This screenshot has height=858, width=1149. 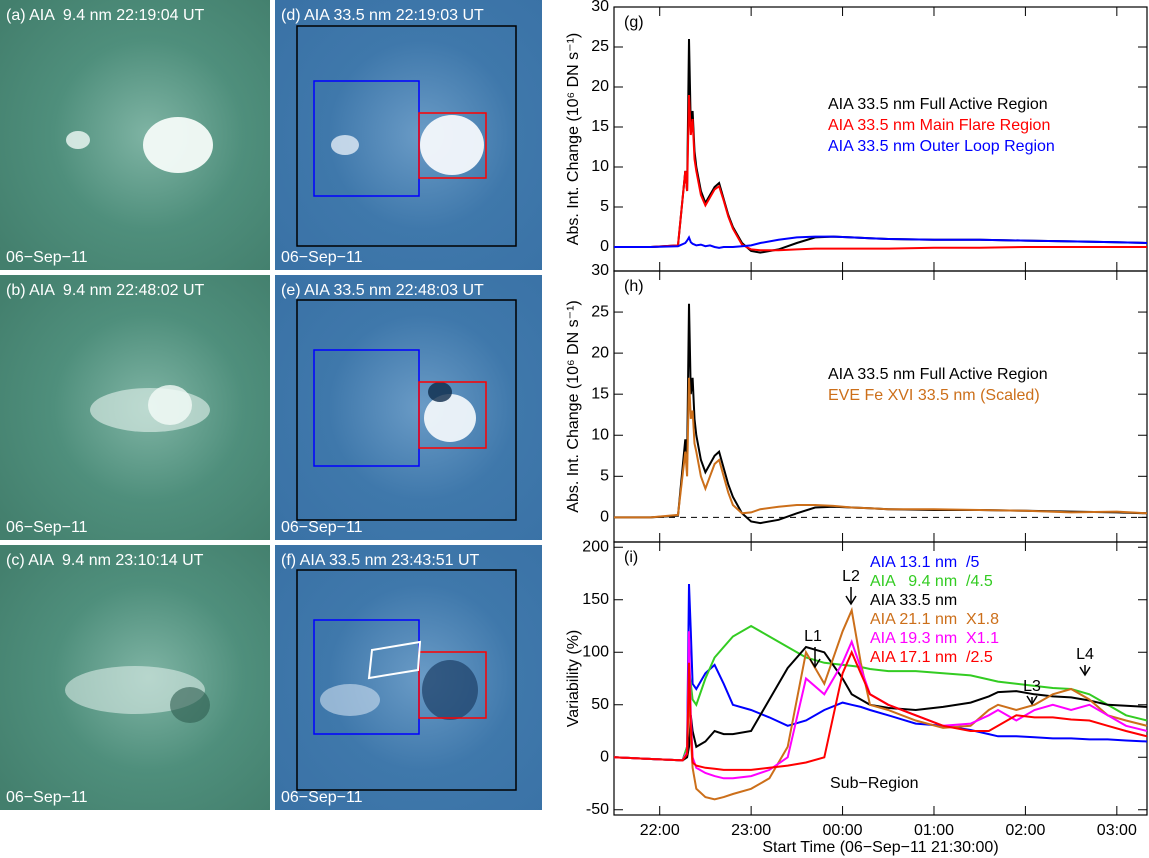 What do you see at coordinates (573, 679) in the screenshot?
I see `y-axis-label: Variability (%)` at bounding box center [573, 679].